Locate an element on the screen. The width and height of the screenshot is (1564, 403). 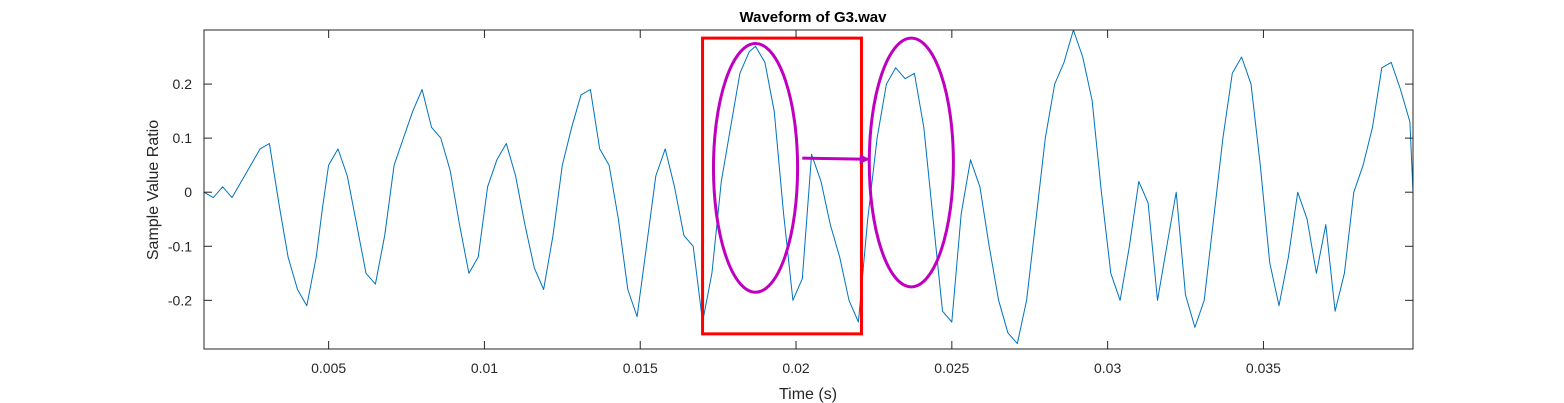
annotation-layer is located at coordinates (828, 186).